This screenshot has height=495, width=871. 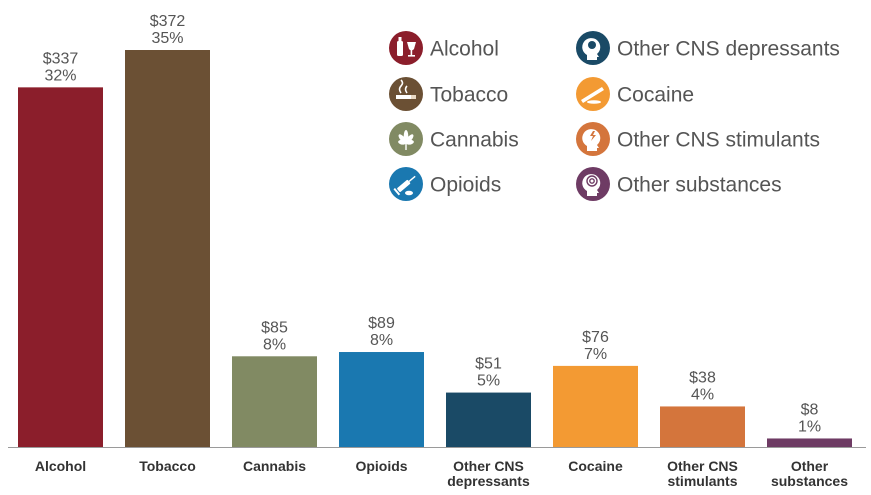 I want to click on legend-item: Alcohol, so click(x=444, y=48).